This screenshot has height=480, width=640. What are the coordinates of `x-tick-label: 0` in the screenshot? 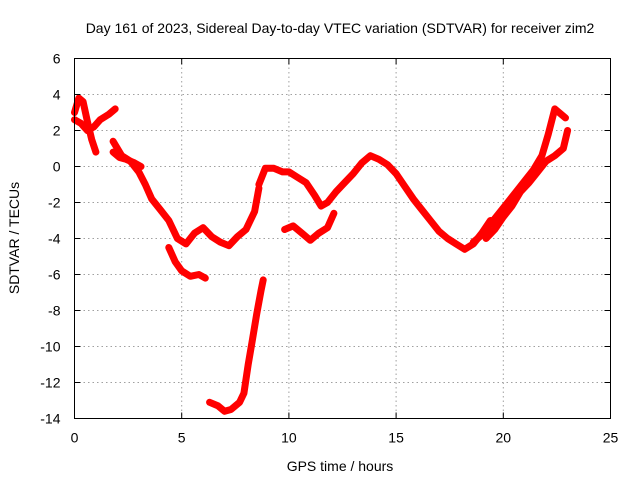 It's located at (75, 438).